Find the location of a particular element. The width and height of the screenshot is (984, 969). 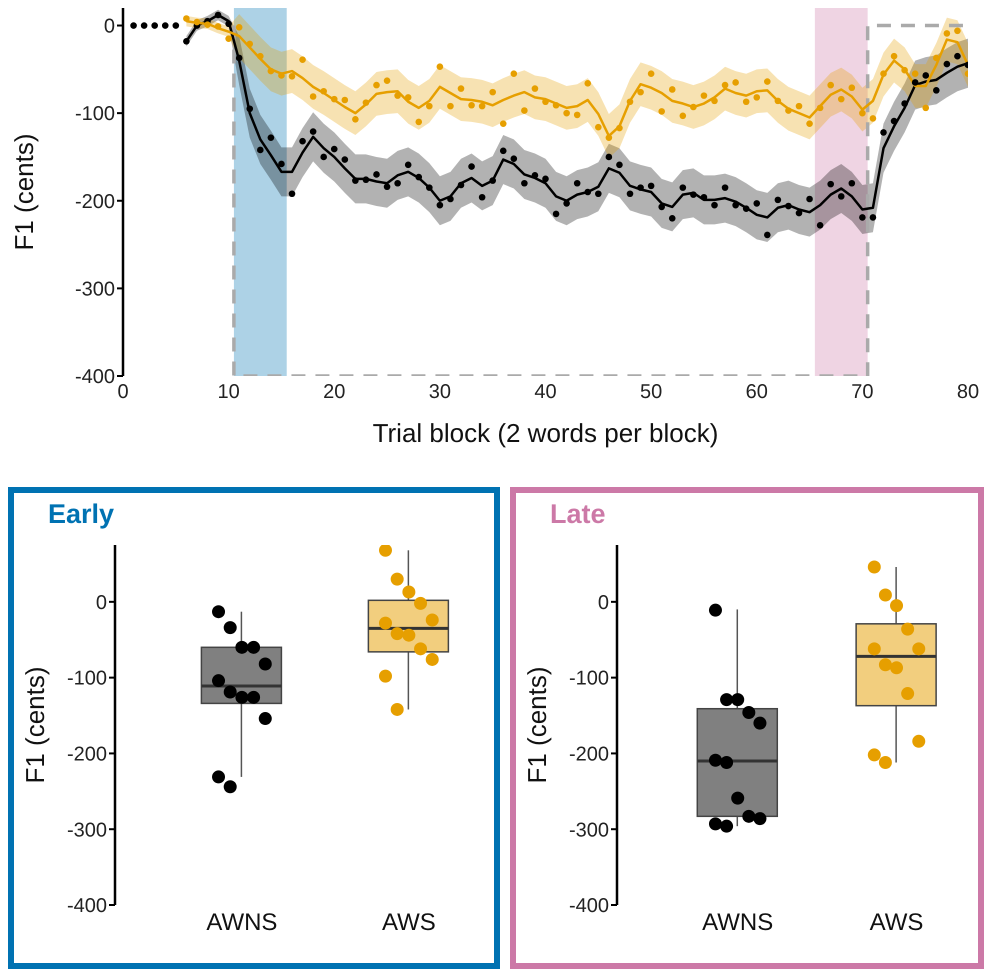

x-tick-label: 30 is located at coordinates (439, 392).